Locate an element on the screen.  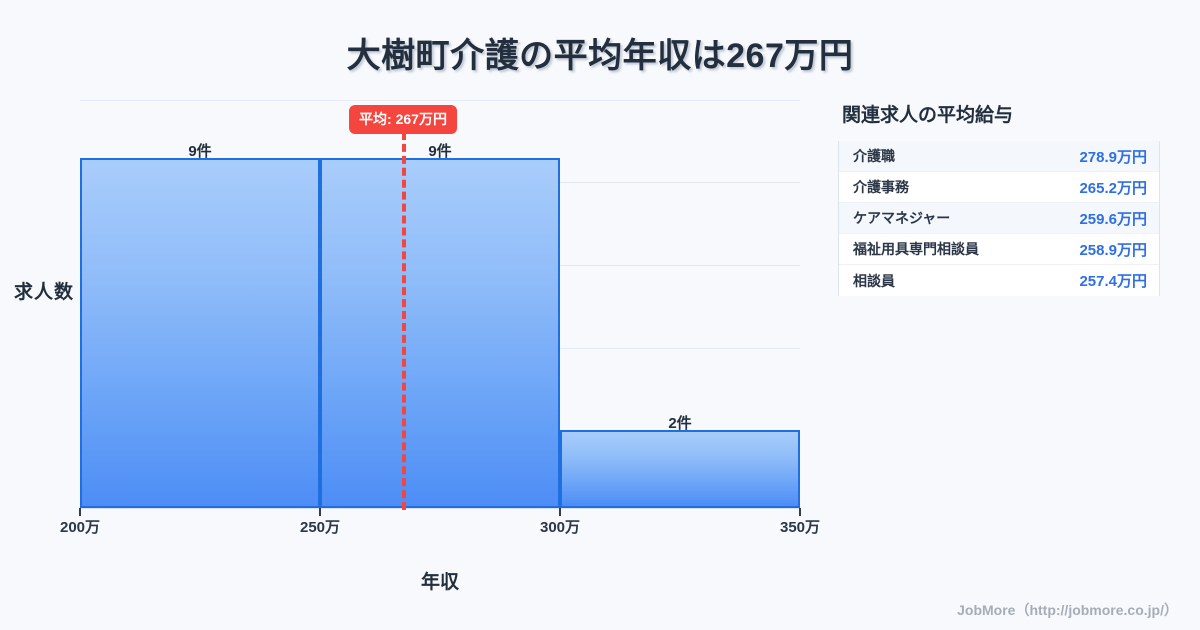
table-row: ケアマネジャー 259.6万円 is located at coordinates (999, 218).